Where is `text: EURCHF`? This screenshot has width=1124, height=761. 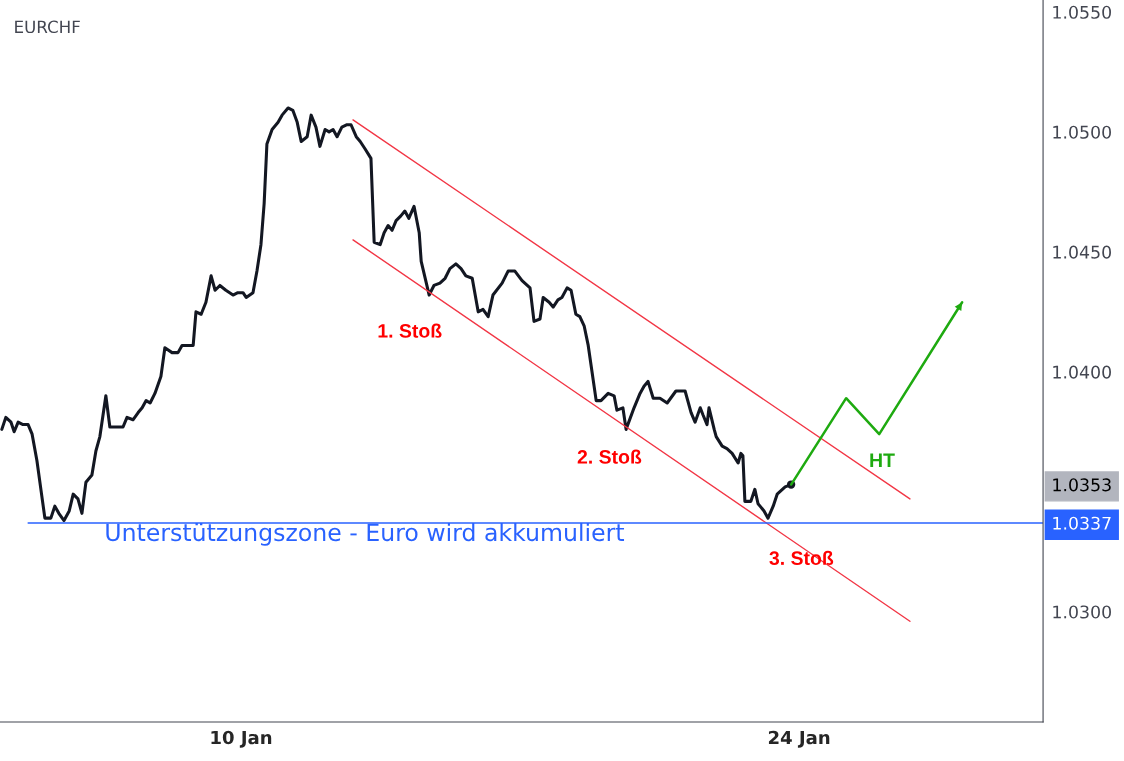 text: EURCHF is located at coordinates (47, 27).